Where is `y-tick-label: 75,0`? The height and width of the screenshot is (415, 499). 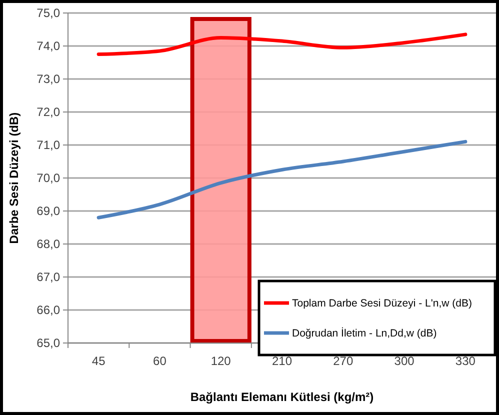 y-tick-label: 75,0 is located at coordinates (48, 13).